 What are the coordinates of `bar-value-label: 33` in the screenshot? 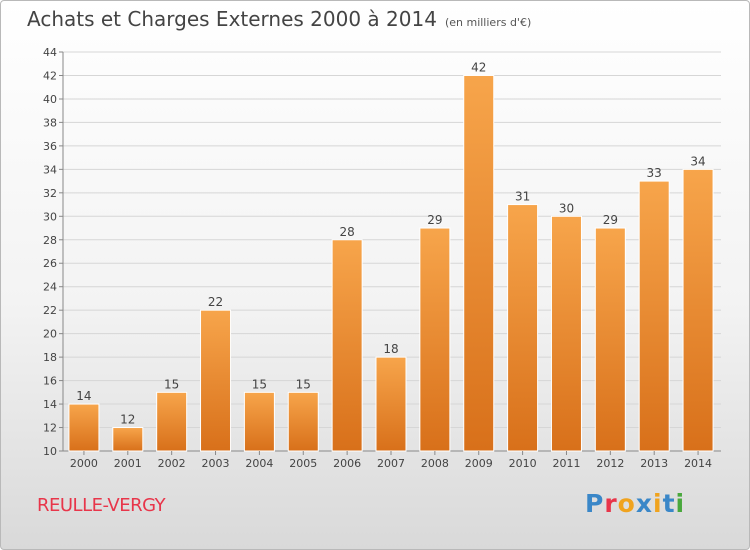 It's located at (654, 173).